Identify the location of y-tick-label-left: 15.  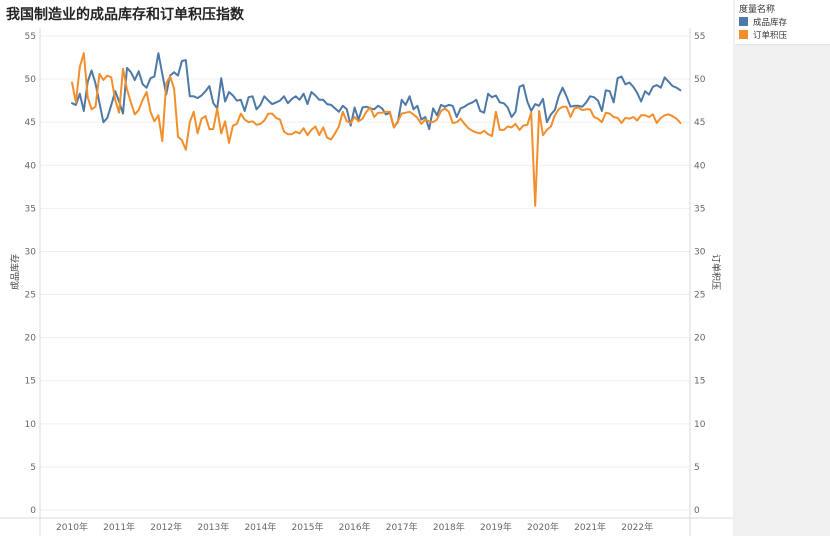
(30, 382).